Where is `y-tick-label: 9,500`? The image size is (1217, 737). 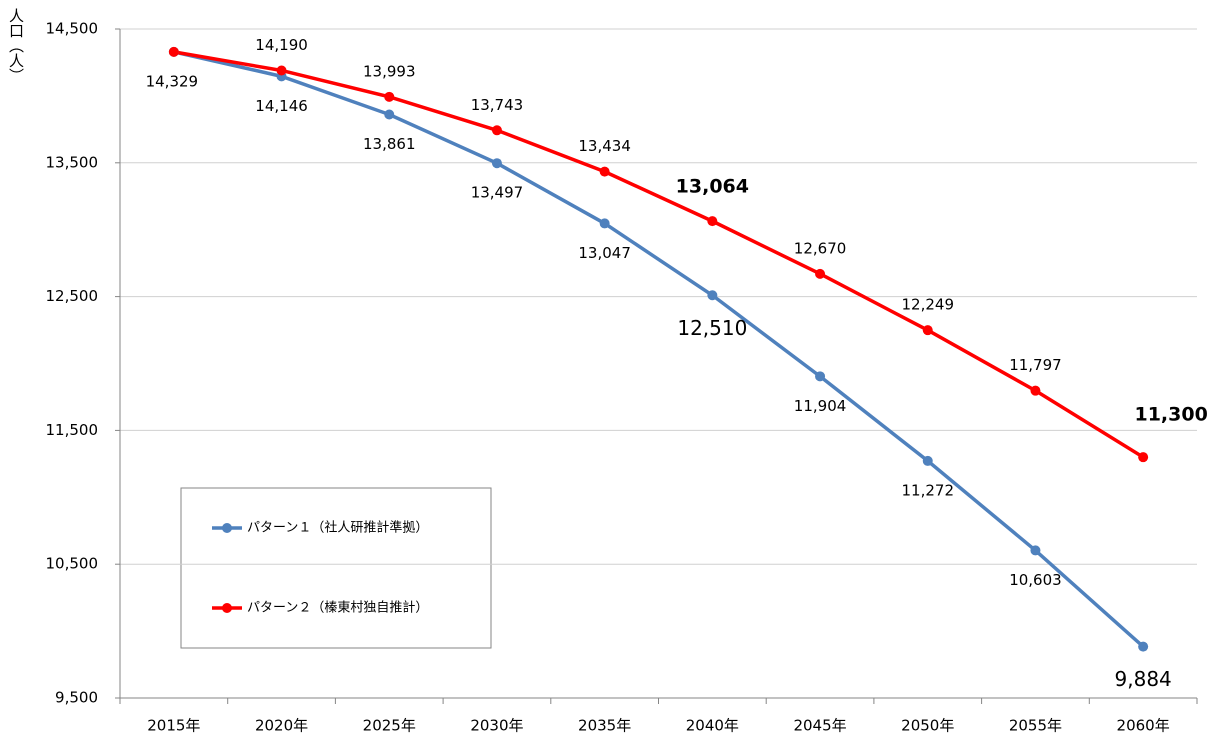
y-tick-label: 9,500 is located at coordinates (76, 698).